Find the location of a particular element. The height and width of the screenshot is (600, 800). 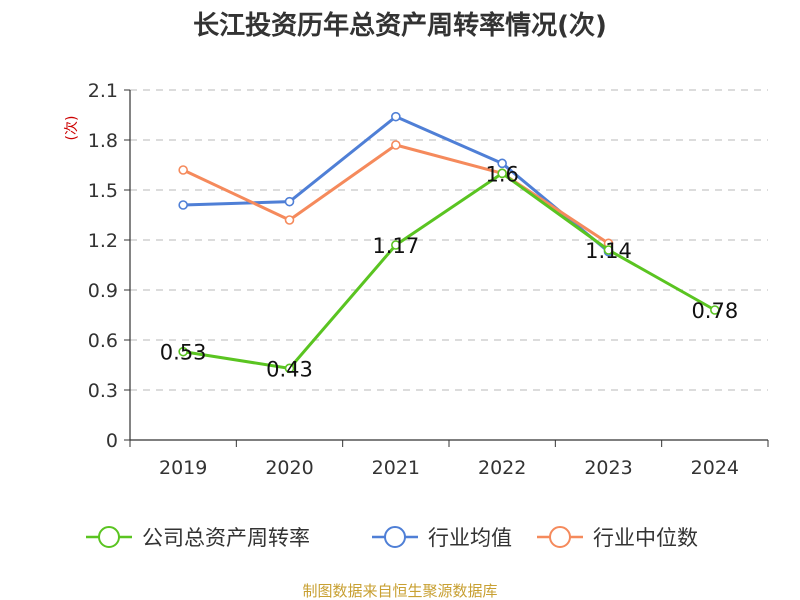

y-axis-unit: (次) is located at coordinates (72, 128).